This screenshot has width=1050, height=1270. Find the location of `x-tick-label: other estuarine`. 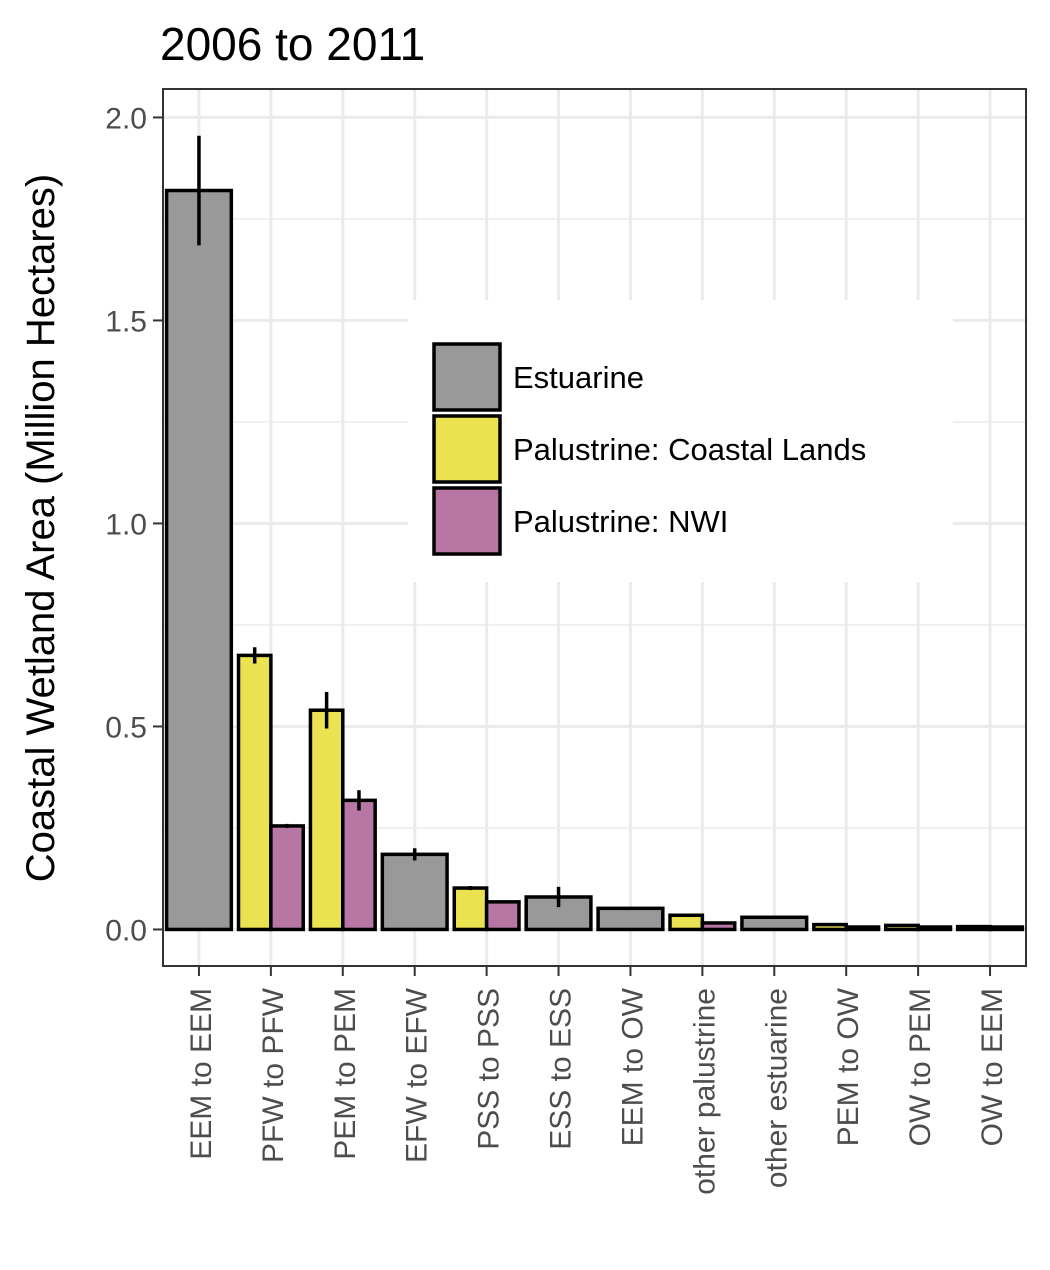

x-tick-label: other estuarine is located at coordinates (776, 1088).